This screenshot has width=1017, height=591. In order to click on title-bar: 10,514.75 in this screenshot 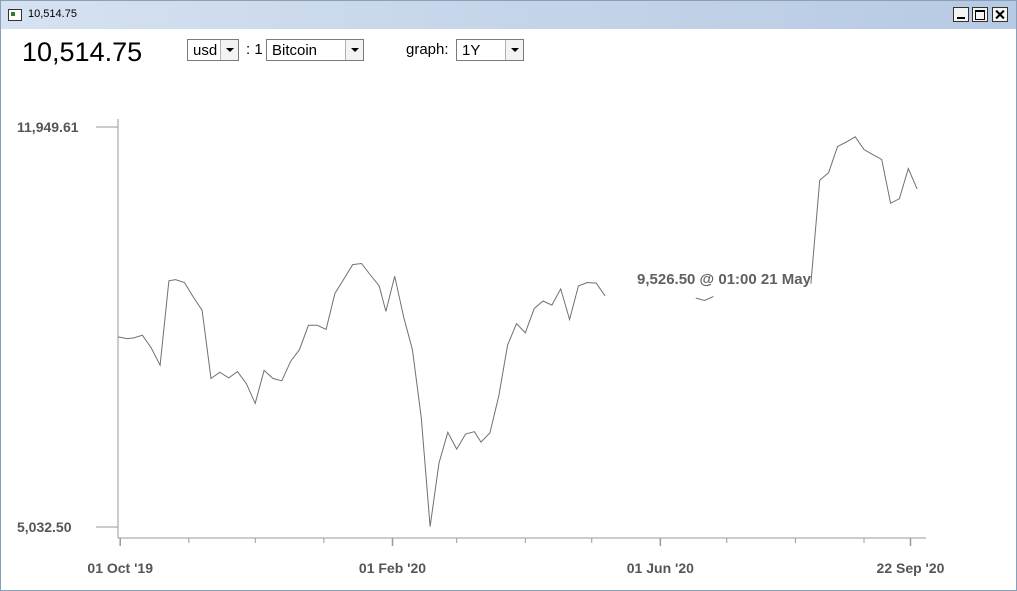, I will do `click(508, 15)`.